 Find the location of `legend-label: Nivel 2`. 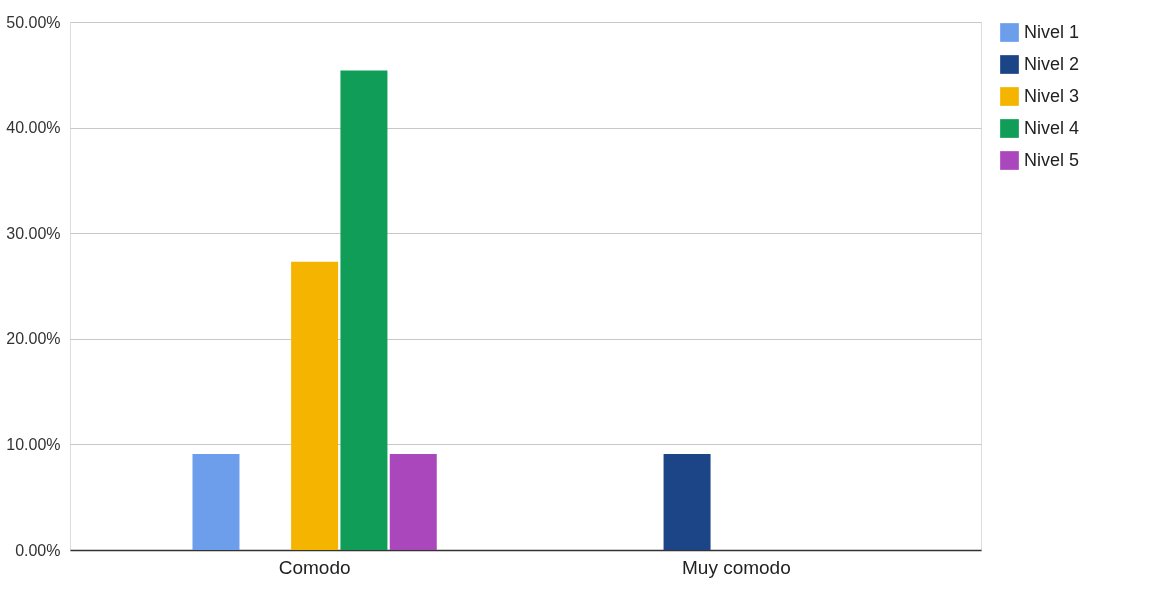

legend-label: Nivel 2 is located at coordinates (1052, 63).